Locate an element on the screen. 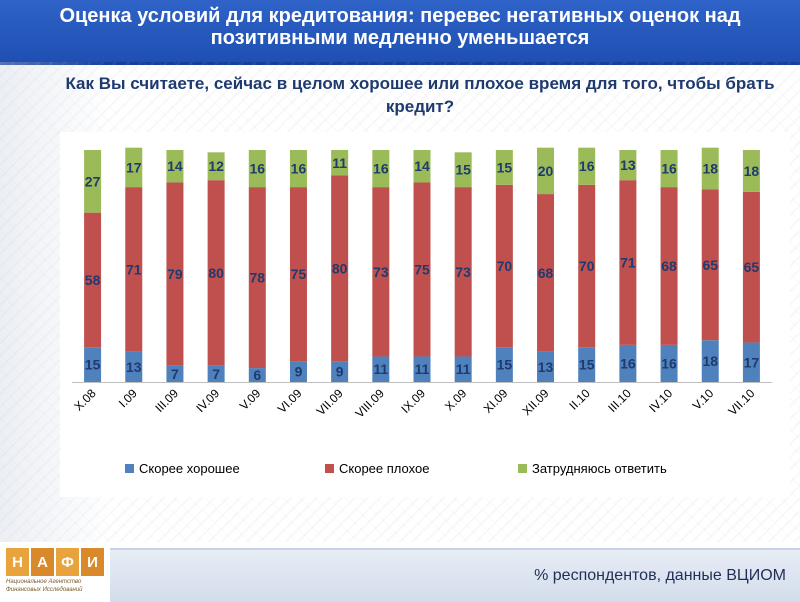  logo-letter: Н is located at coordinates (17, 562).